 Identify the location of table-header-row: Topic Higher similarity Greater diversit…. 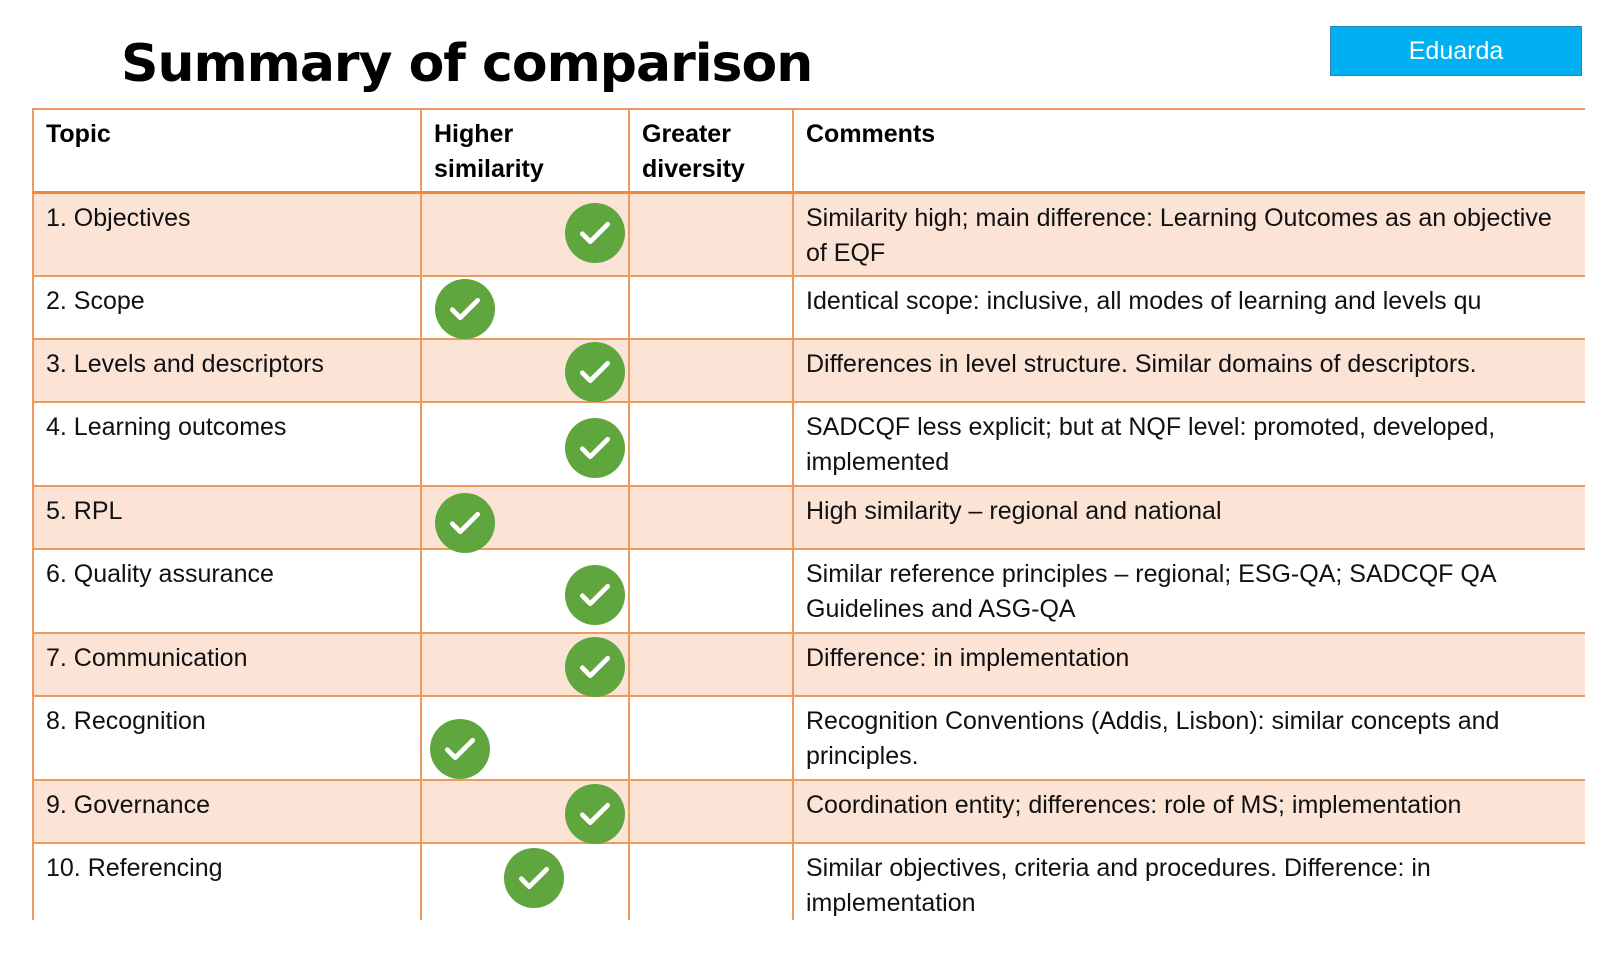
(808, 151).